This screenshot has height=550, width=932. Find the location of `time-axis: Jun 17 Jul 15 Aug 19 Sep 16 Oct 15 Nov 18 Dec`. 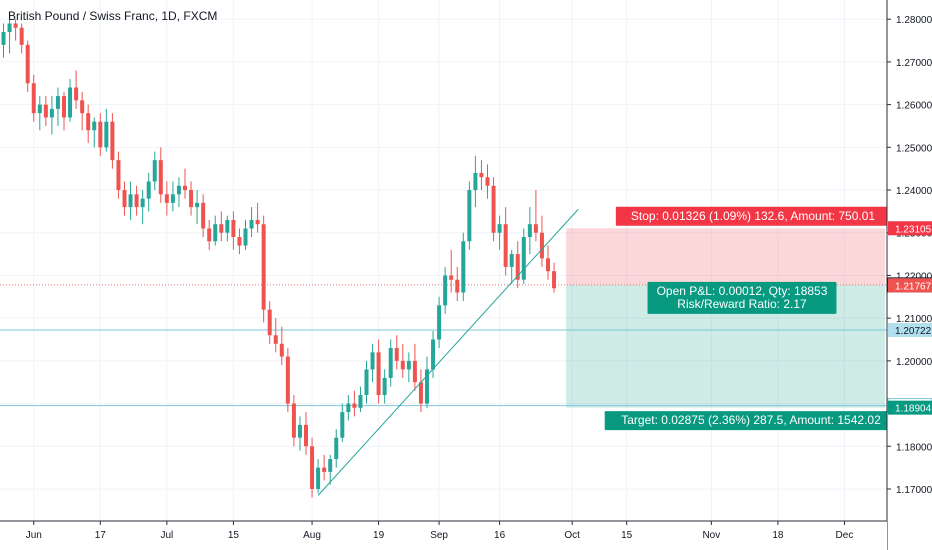

time-axis: Jun 17 Jul 15 Aug 19 Sep 16 Oct 15 Nov 18 Dec is located at coordinates (443, 535).